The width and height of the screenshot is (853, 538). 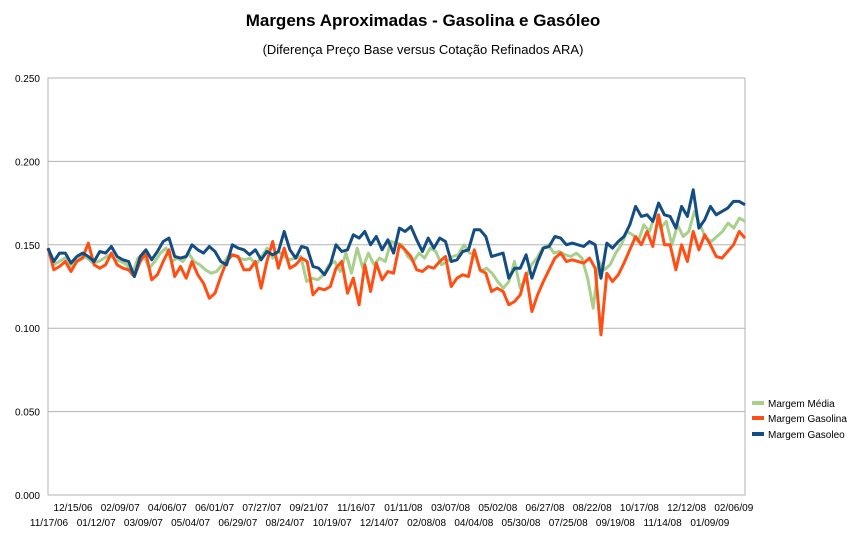 I want to click on x-tick-label: 01/09/09, so click(x=709, y=523).